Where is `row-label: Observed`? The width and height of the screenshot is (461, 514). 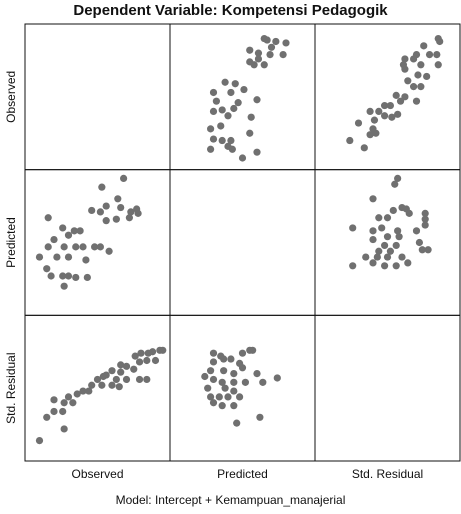 row-label: Observed is located at coordinates (11, 97).